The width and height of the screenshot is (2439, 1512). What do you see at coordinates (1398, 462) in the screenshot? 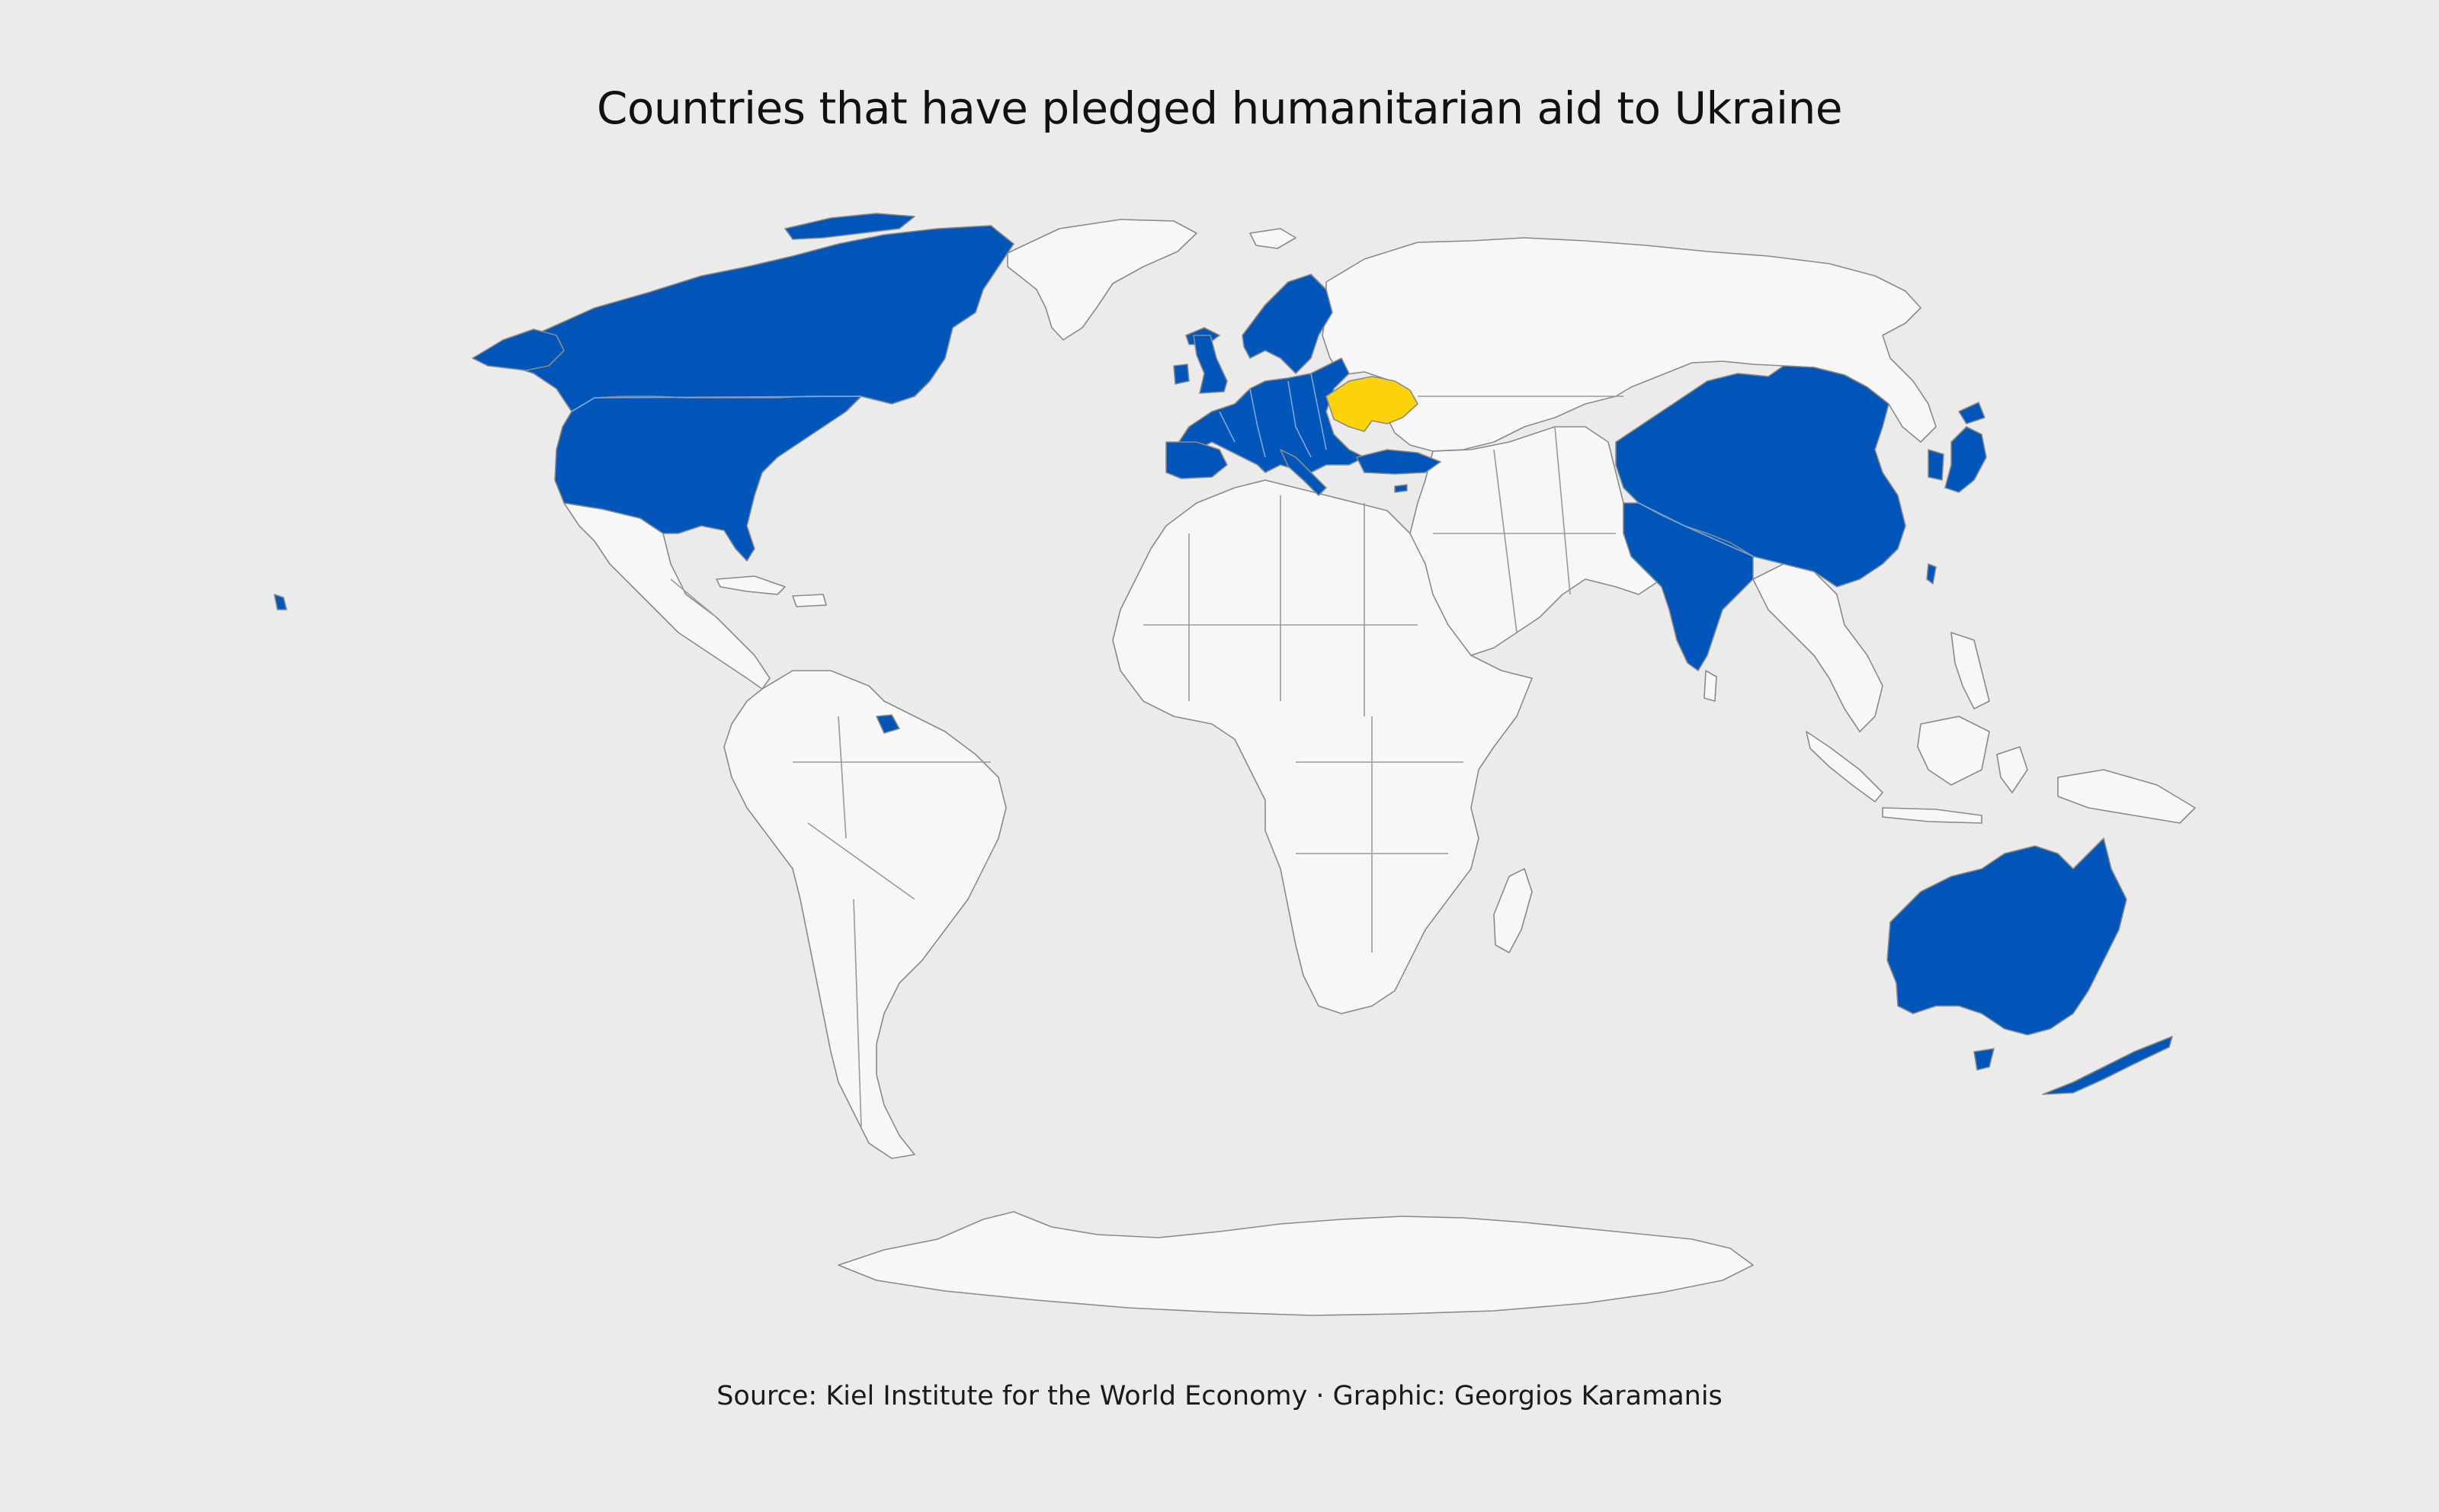
I see `turkey` at bounding box center [1398, 462].